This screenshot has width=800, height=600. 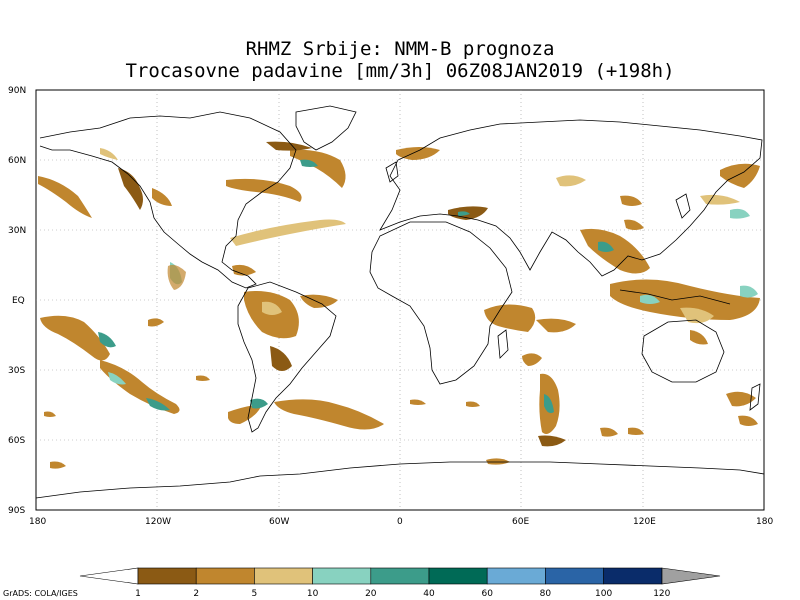 What do you see at coordinates (487, 594) in the screenshot?
I see `colorbar-tick-label: 60` at bounding box center [487, 594].